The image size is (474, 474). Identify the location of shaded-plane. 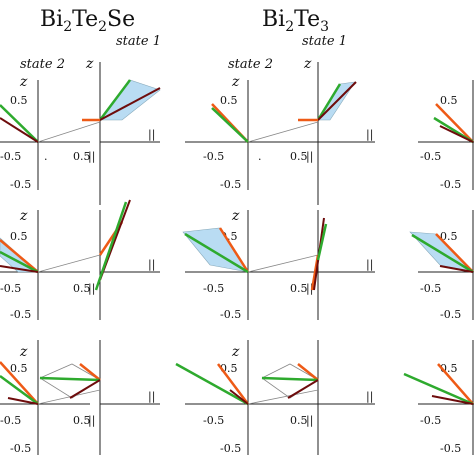
(130, 100).